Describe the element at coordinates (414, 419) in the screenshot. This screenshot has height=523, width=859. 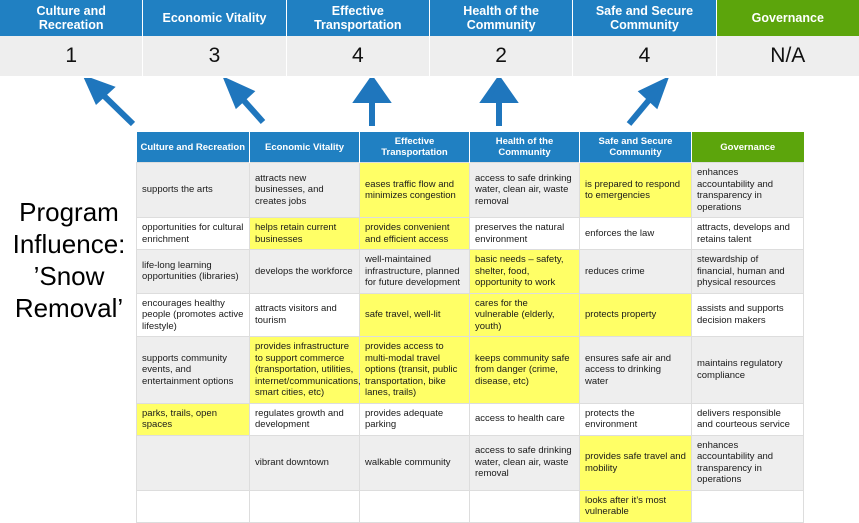
I see `matrix-cell: provides adequate parking` at that location.